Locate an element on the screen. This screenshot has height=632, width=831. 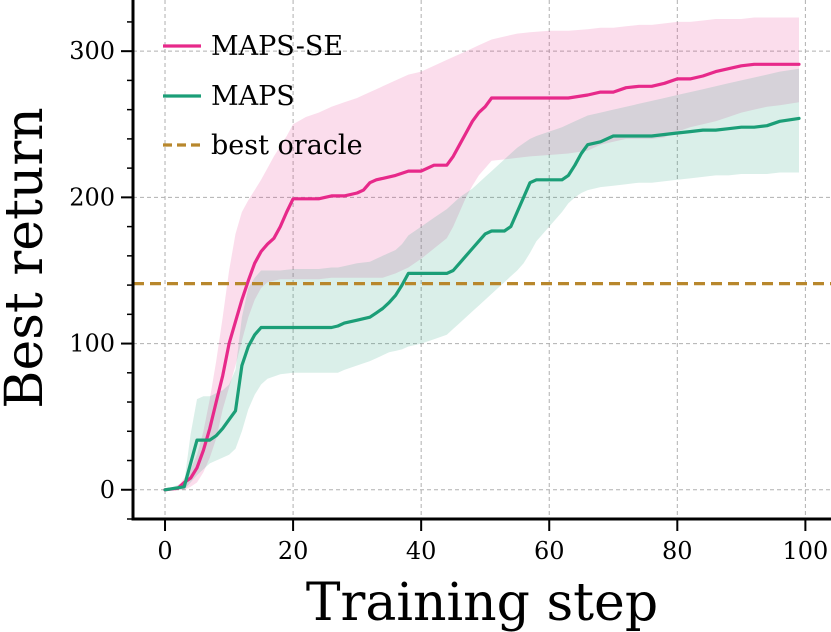
y-tick-label-0: 0 is located at coordinates (107, 490).